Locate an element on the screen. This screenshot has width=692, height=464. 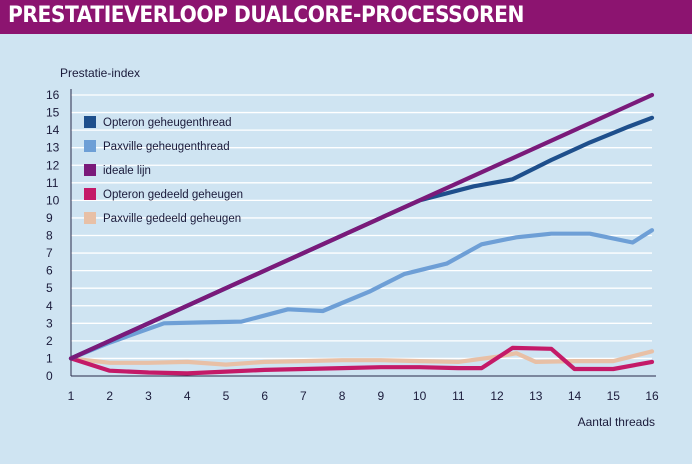
x-tick-label: 3 is located at coordinates (148, 396).